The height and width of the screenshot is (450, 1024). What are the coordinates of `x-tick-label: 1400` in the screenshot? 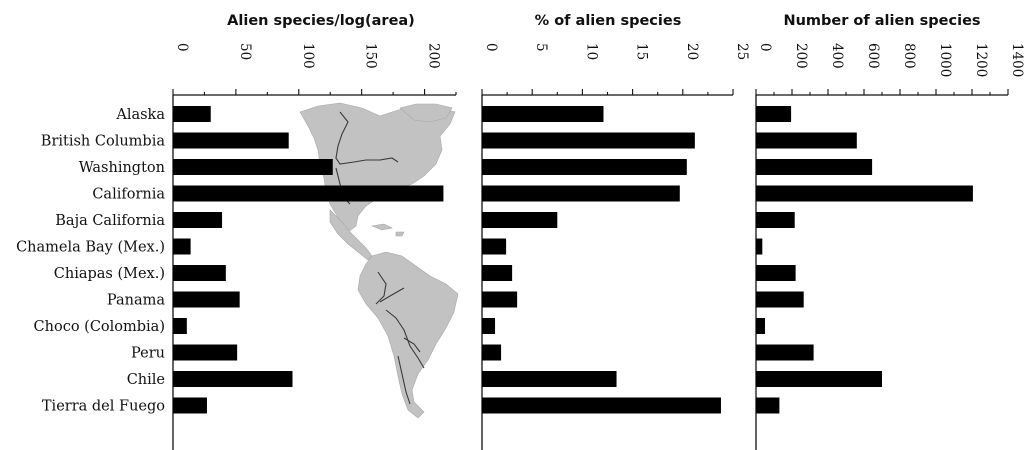 It's located at (1016, 60).